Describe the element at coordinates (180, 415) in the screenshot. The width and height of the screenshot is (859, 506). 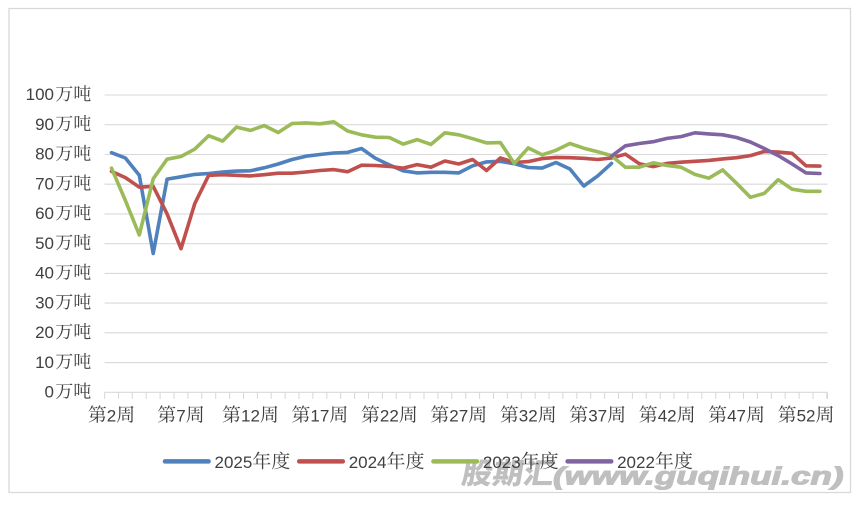
I see `svg-text: 7` at that location.